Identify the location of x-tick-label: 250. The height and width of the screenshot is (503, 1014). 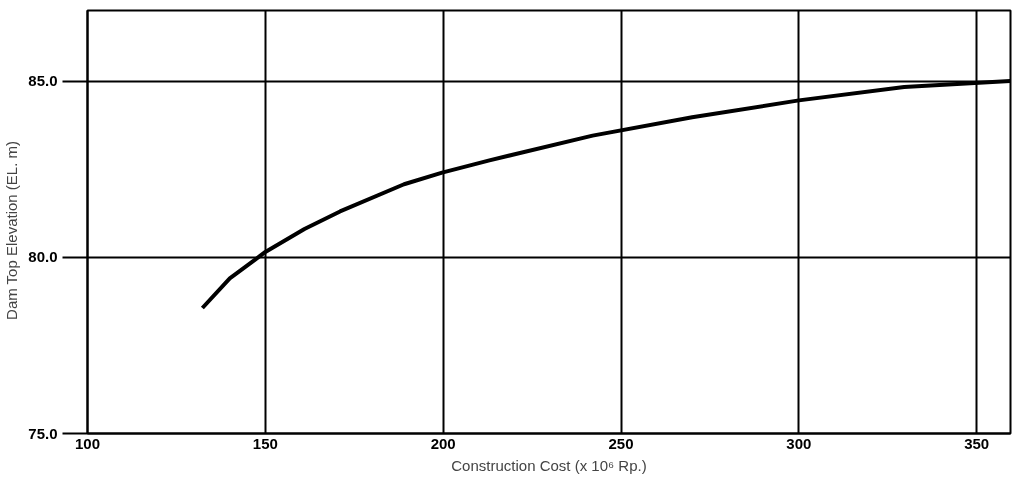
(621, 443).